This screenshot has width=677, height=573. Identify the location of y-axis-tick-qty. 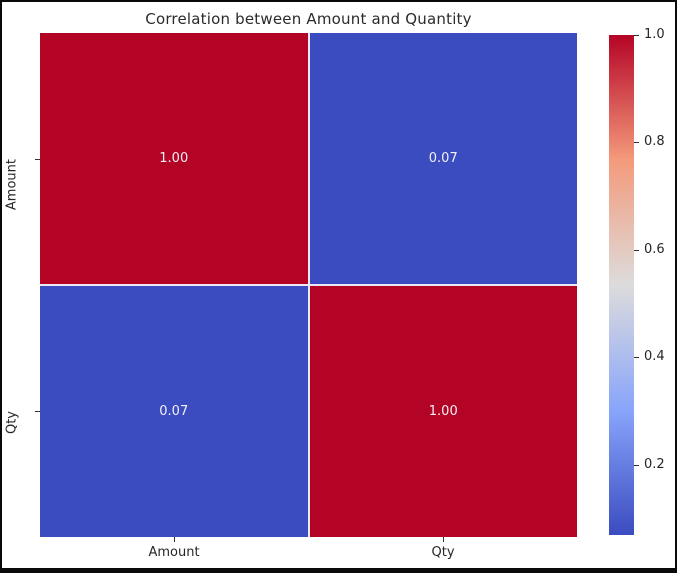
(37, 411).